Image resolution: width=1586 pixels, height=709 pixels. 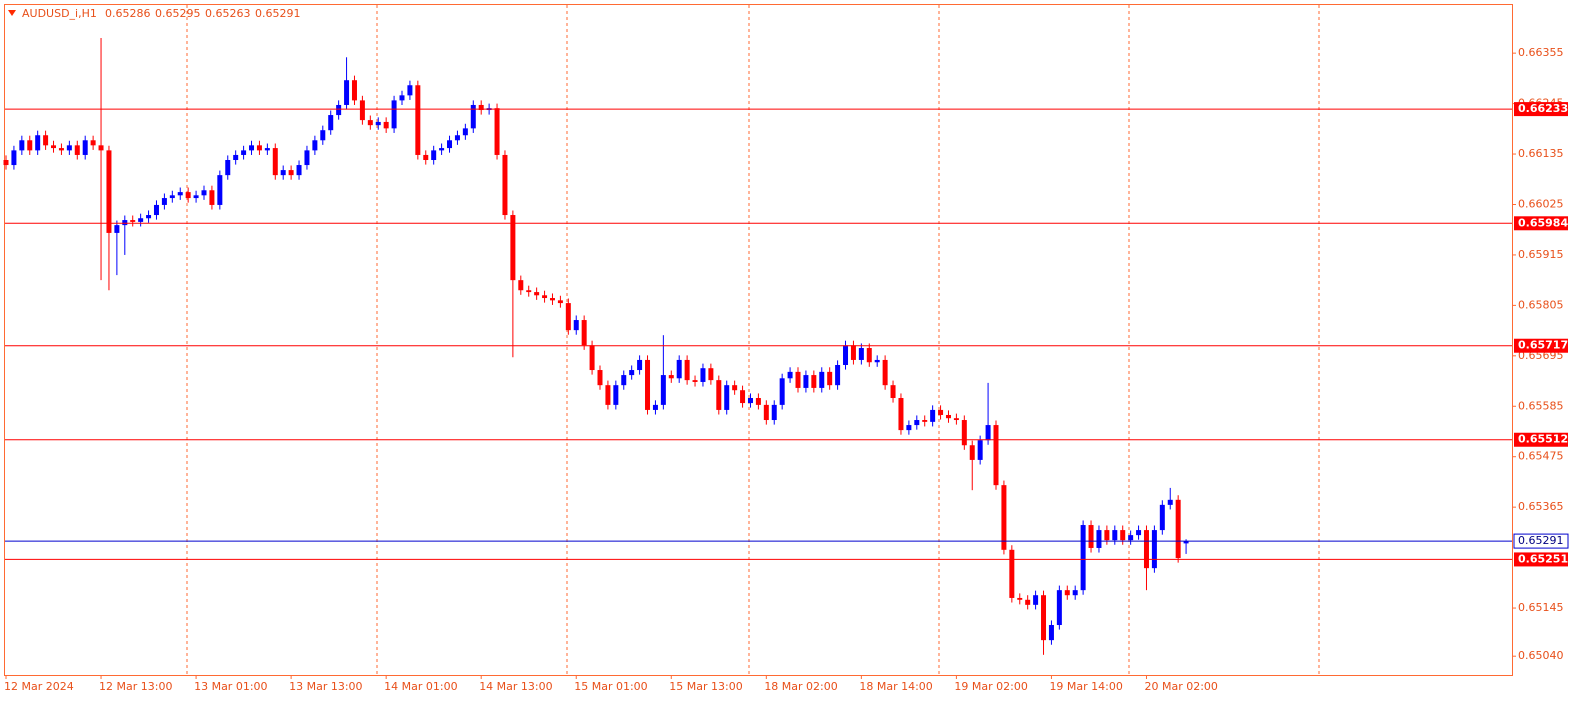 I want to click on level-label: 0.65251, so click(x=1543, y=558).